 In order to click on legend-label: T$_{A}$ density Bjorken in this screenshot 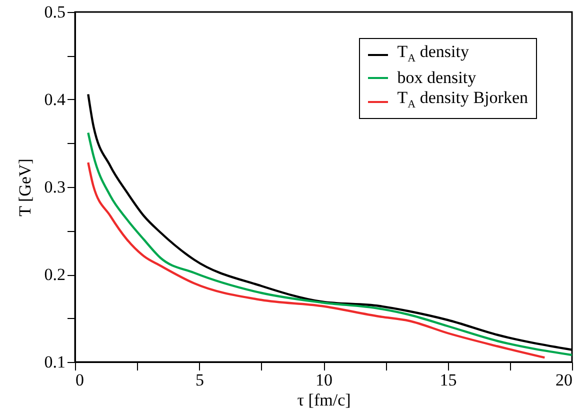, I will do `click(462, 100)`.